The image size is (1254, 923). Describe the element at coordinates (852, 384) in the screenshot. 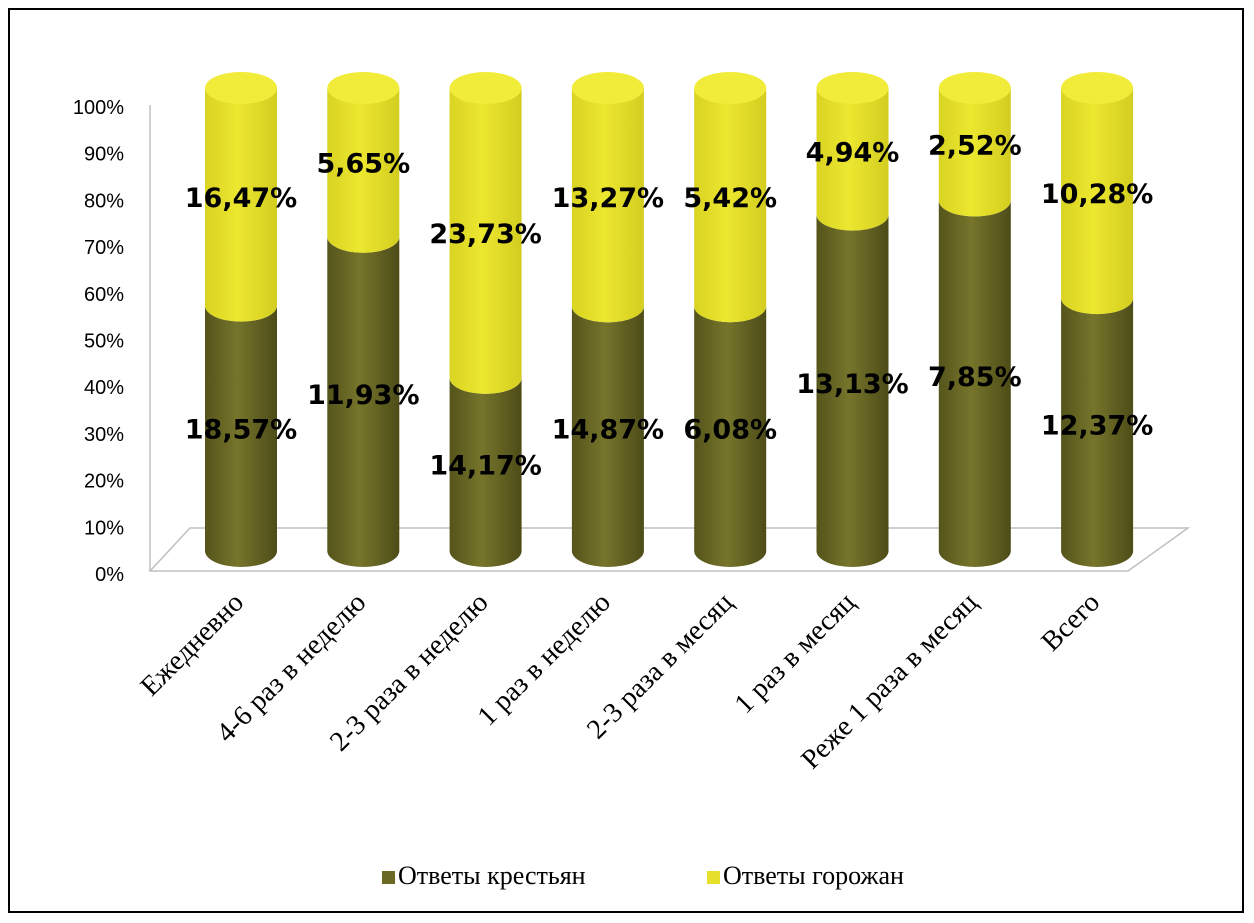

I see `data-label-peasants: 13,13%` at that location.